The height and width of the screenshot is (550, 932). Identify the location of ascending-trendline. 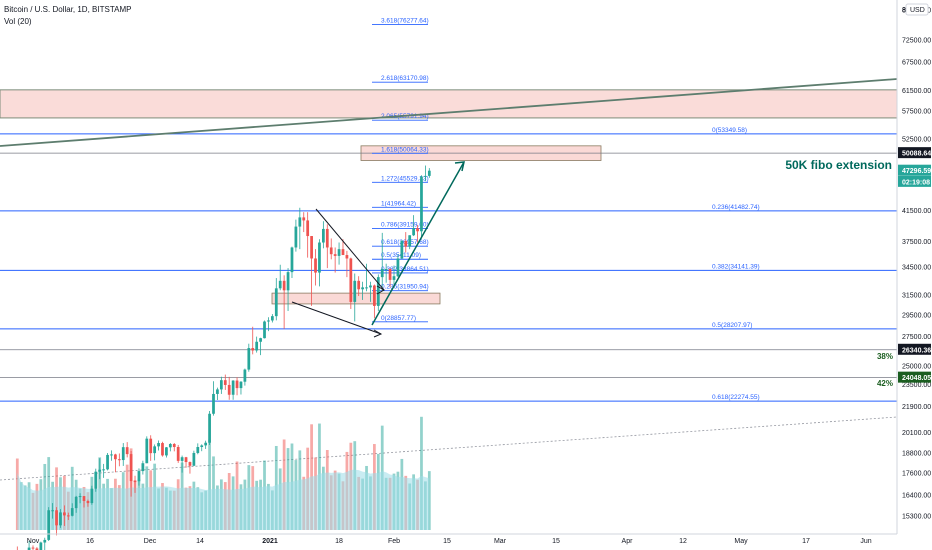
(449, 112).